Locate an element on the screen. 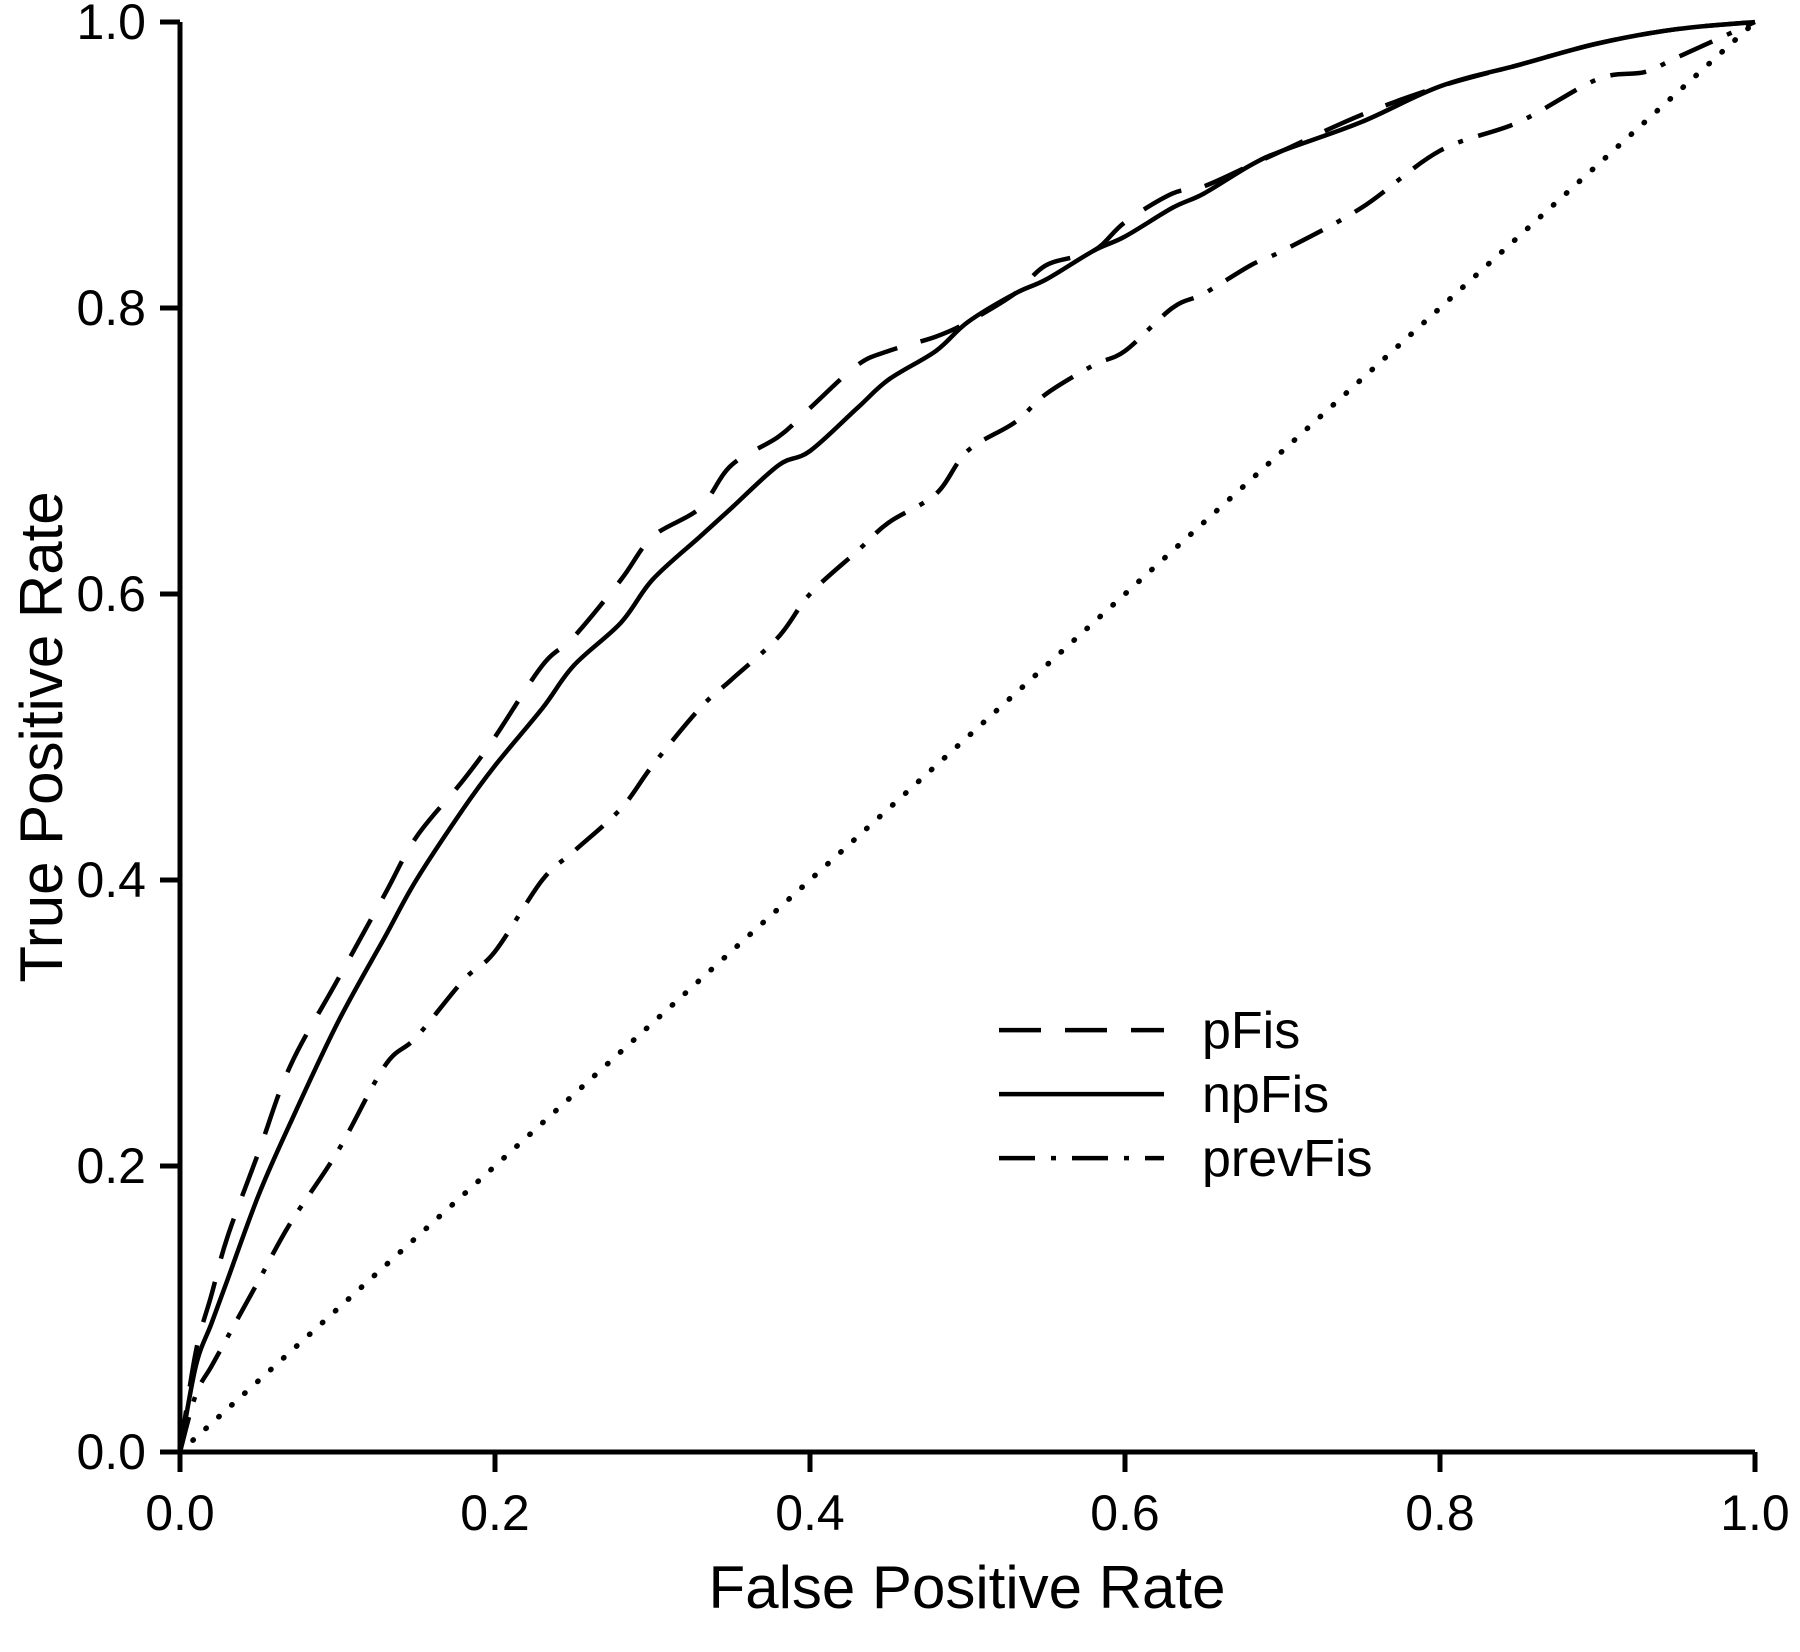 The width and height of the screenshot is (1800, 1652). y-tick-label: 0.4 is located at coordinates (111, 880).